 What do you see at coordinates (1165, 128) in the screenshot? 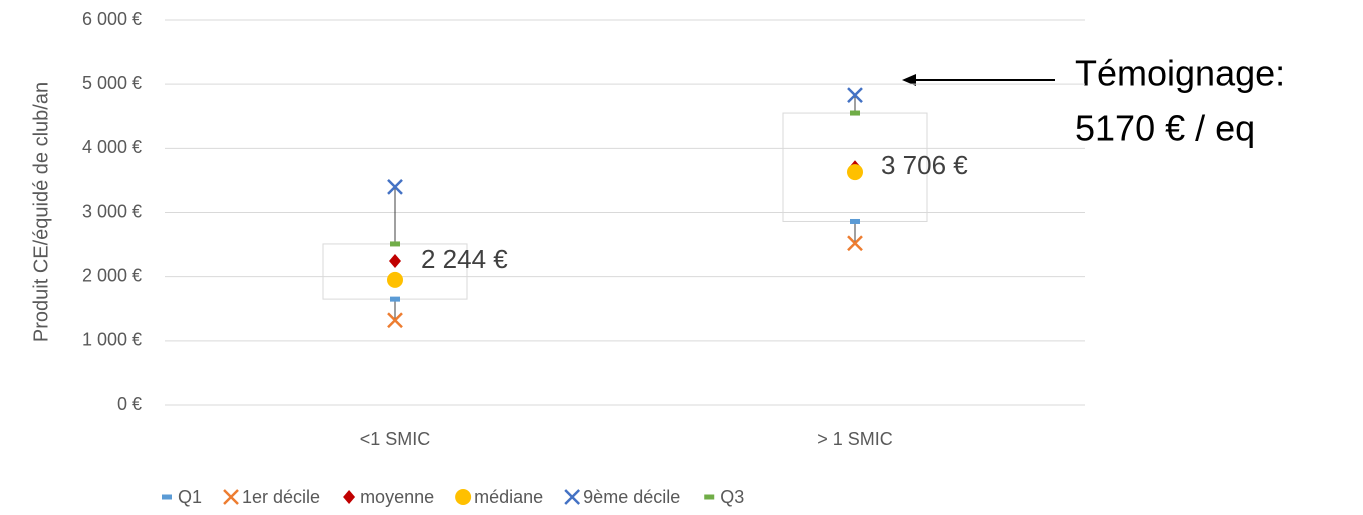
I see `annotation-line: 5170 € / eq` at bounding box center [1165, 128].